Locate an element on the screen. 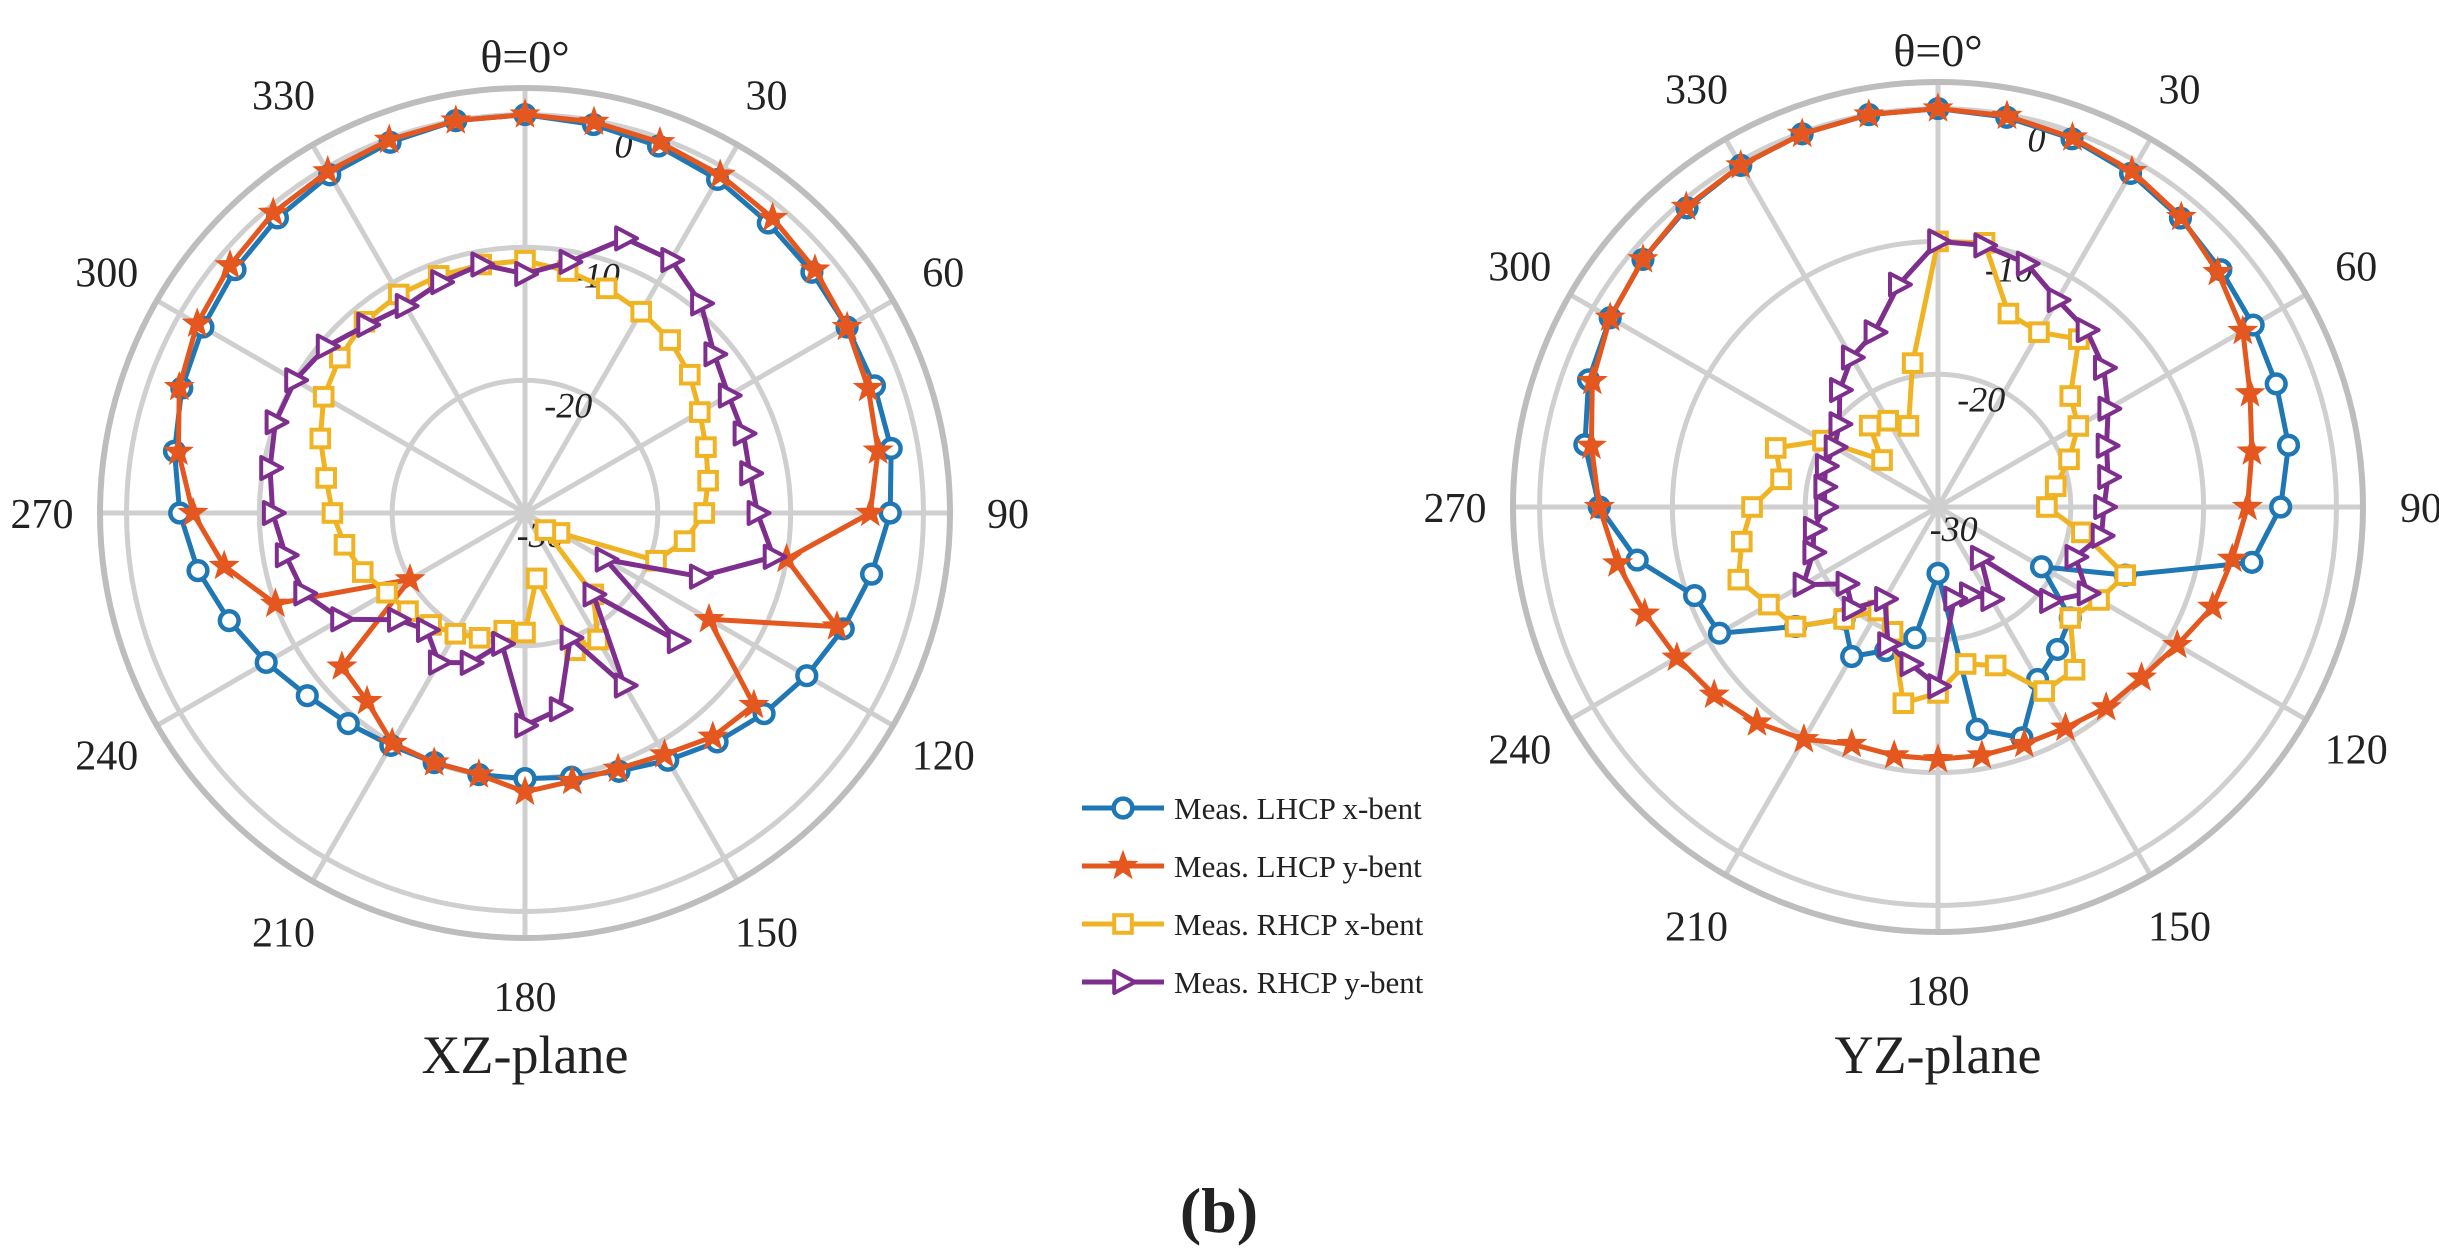 The image size is (2439, 1260). angle-tick-label: 270 is located at coordinates (1455, 509).